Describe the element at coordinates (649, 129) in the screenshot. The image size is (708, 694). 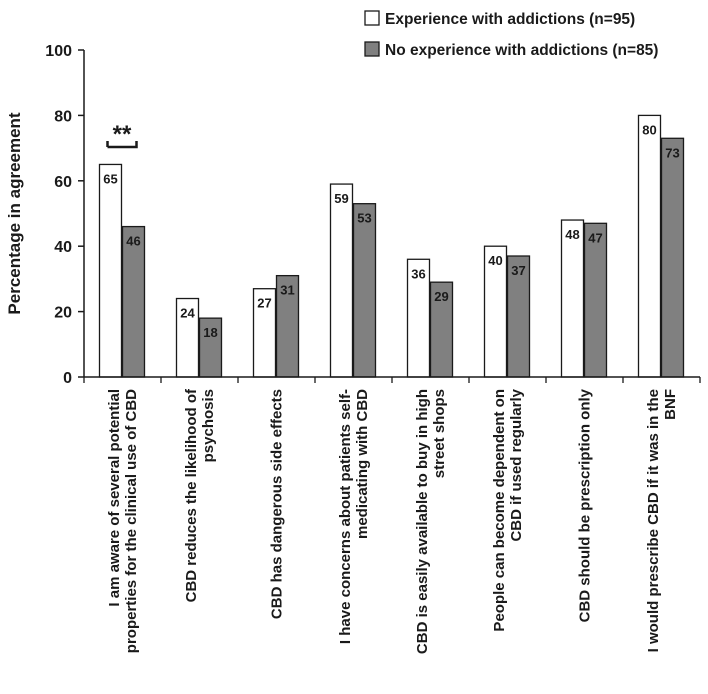
I see `data-label-experience-7: 80` at that location.